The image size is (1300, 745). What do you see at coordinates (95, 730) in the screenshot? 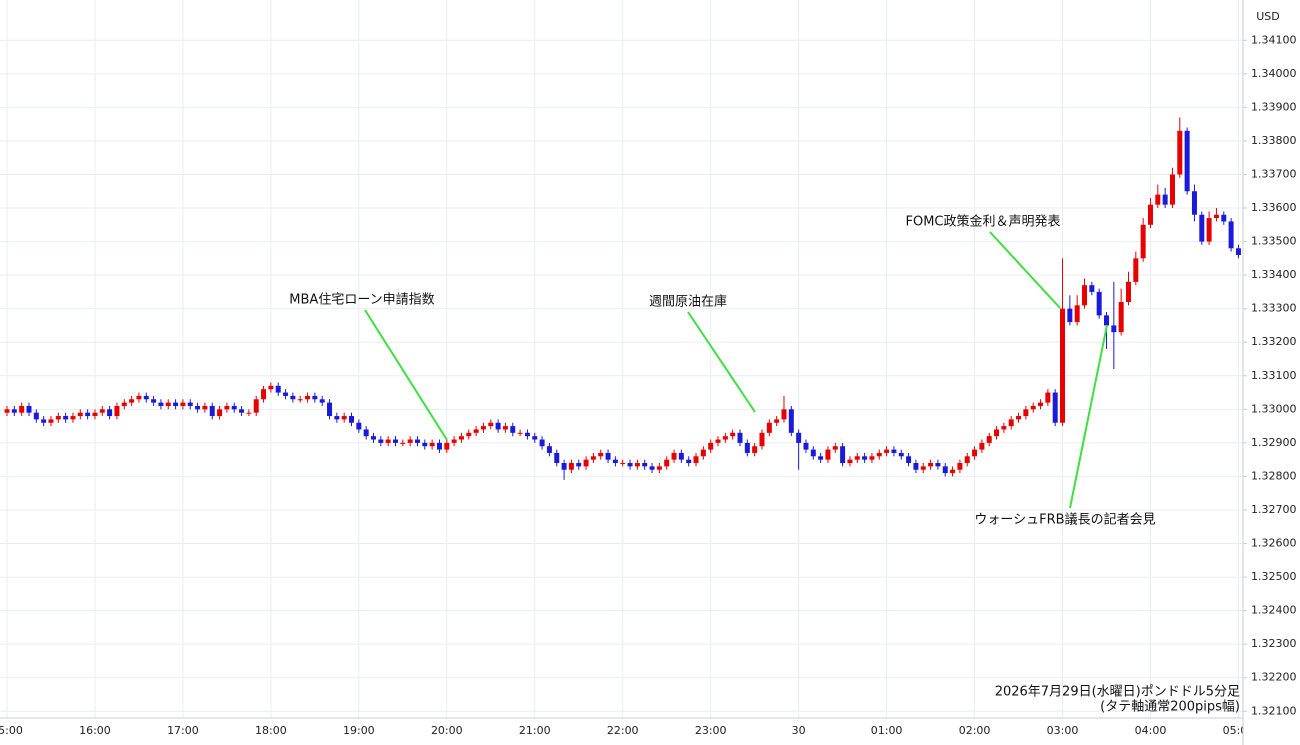
I see `x-tick-label: 16:00` at bounding box center [95, 730].